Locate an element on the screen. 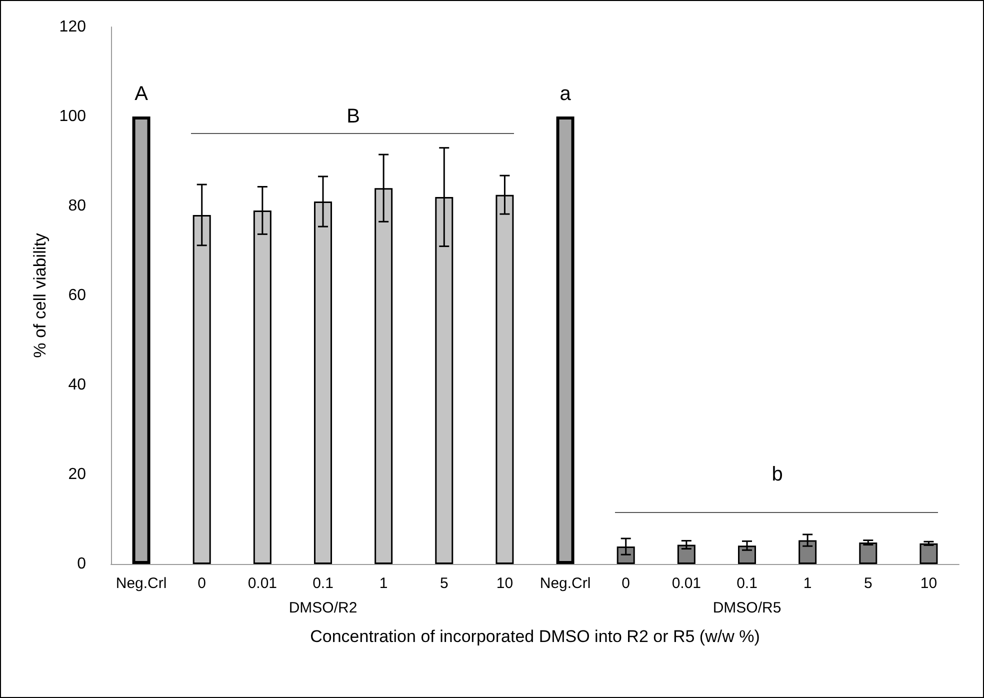 This screenshot has height=698, width=984. y-tick-label: 0 is located at coordinates (81, 564).